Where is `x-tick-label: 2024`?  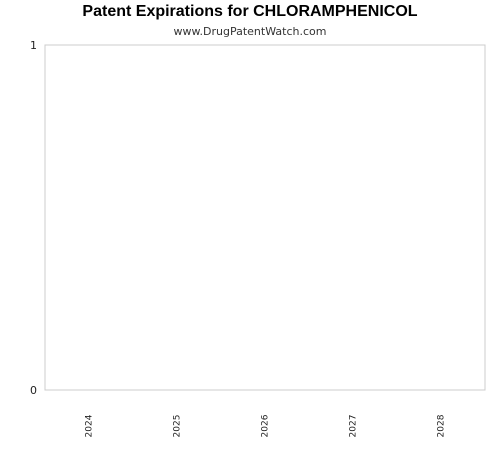 x-tick-label: 2024 is located at coordinates (90, 425).